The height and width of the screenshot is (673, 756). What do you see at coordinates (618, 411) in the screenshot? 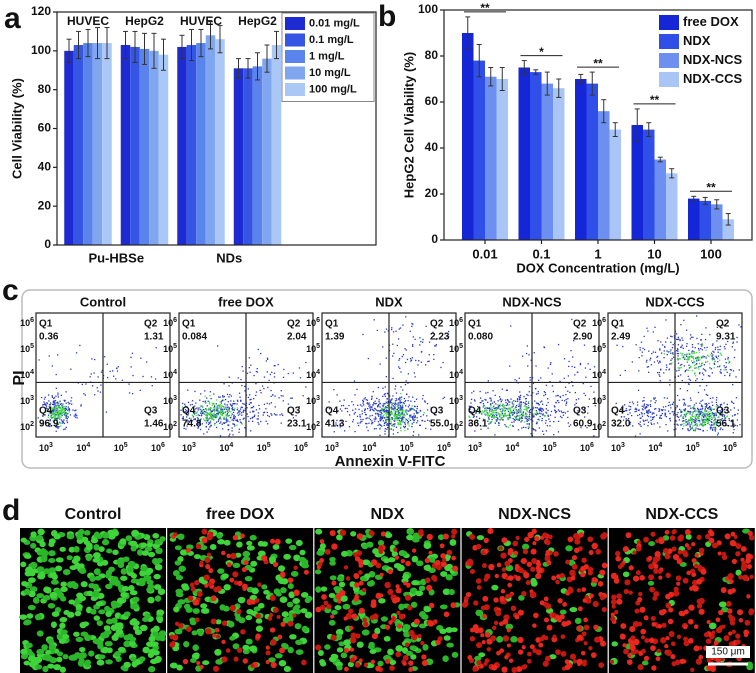
I see `quadrant-name: Q4` at bounding box center [618, 411].